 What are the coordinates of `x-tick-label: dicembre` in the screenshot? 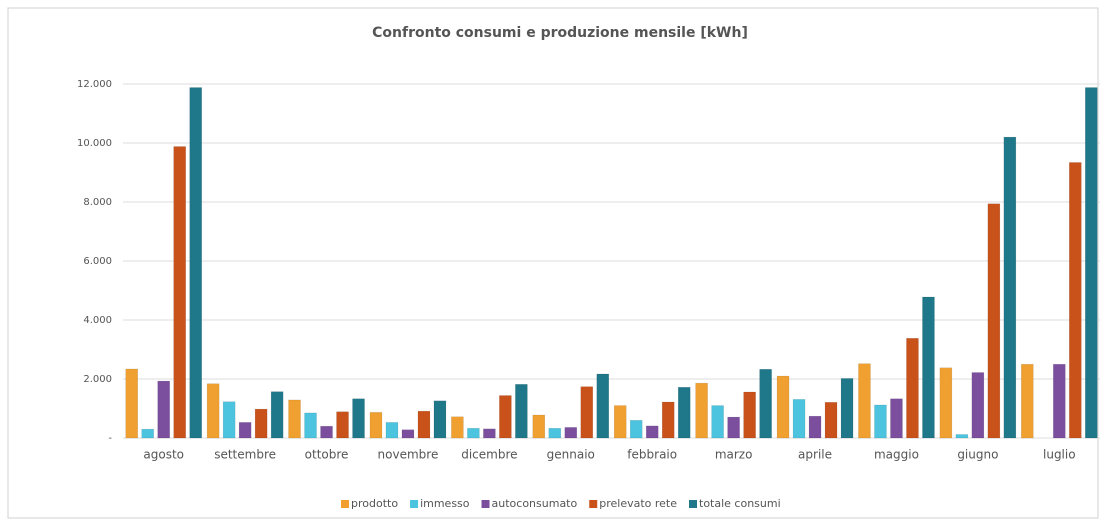 It's located at (489, 455).